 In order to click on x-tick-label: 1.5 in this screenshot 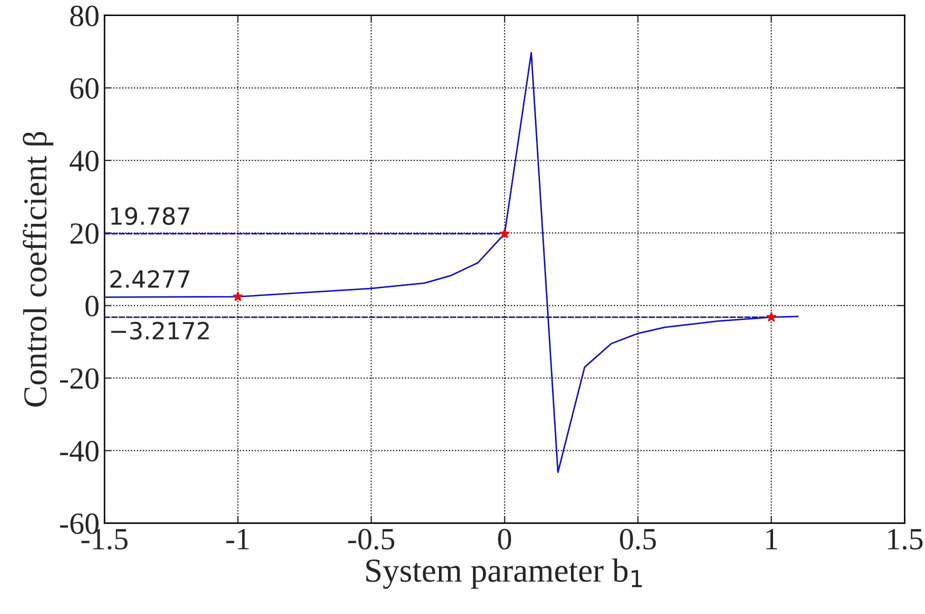, I will do `click(905, 539)`.